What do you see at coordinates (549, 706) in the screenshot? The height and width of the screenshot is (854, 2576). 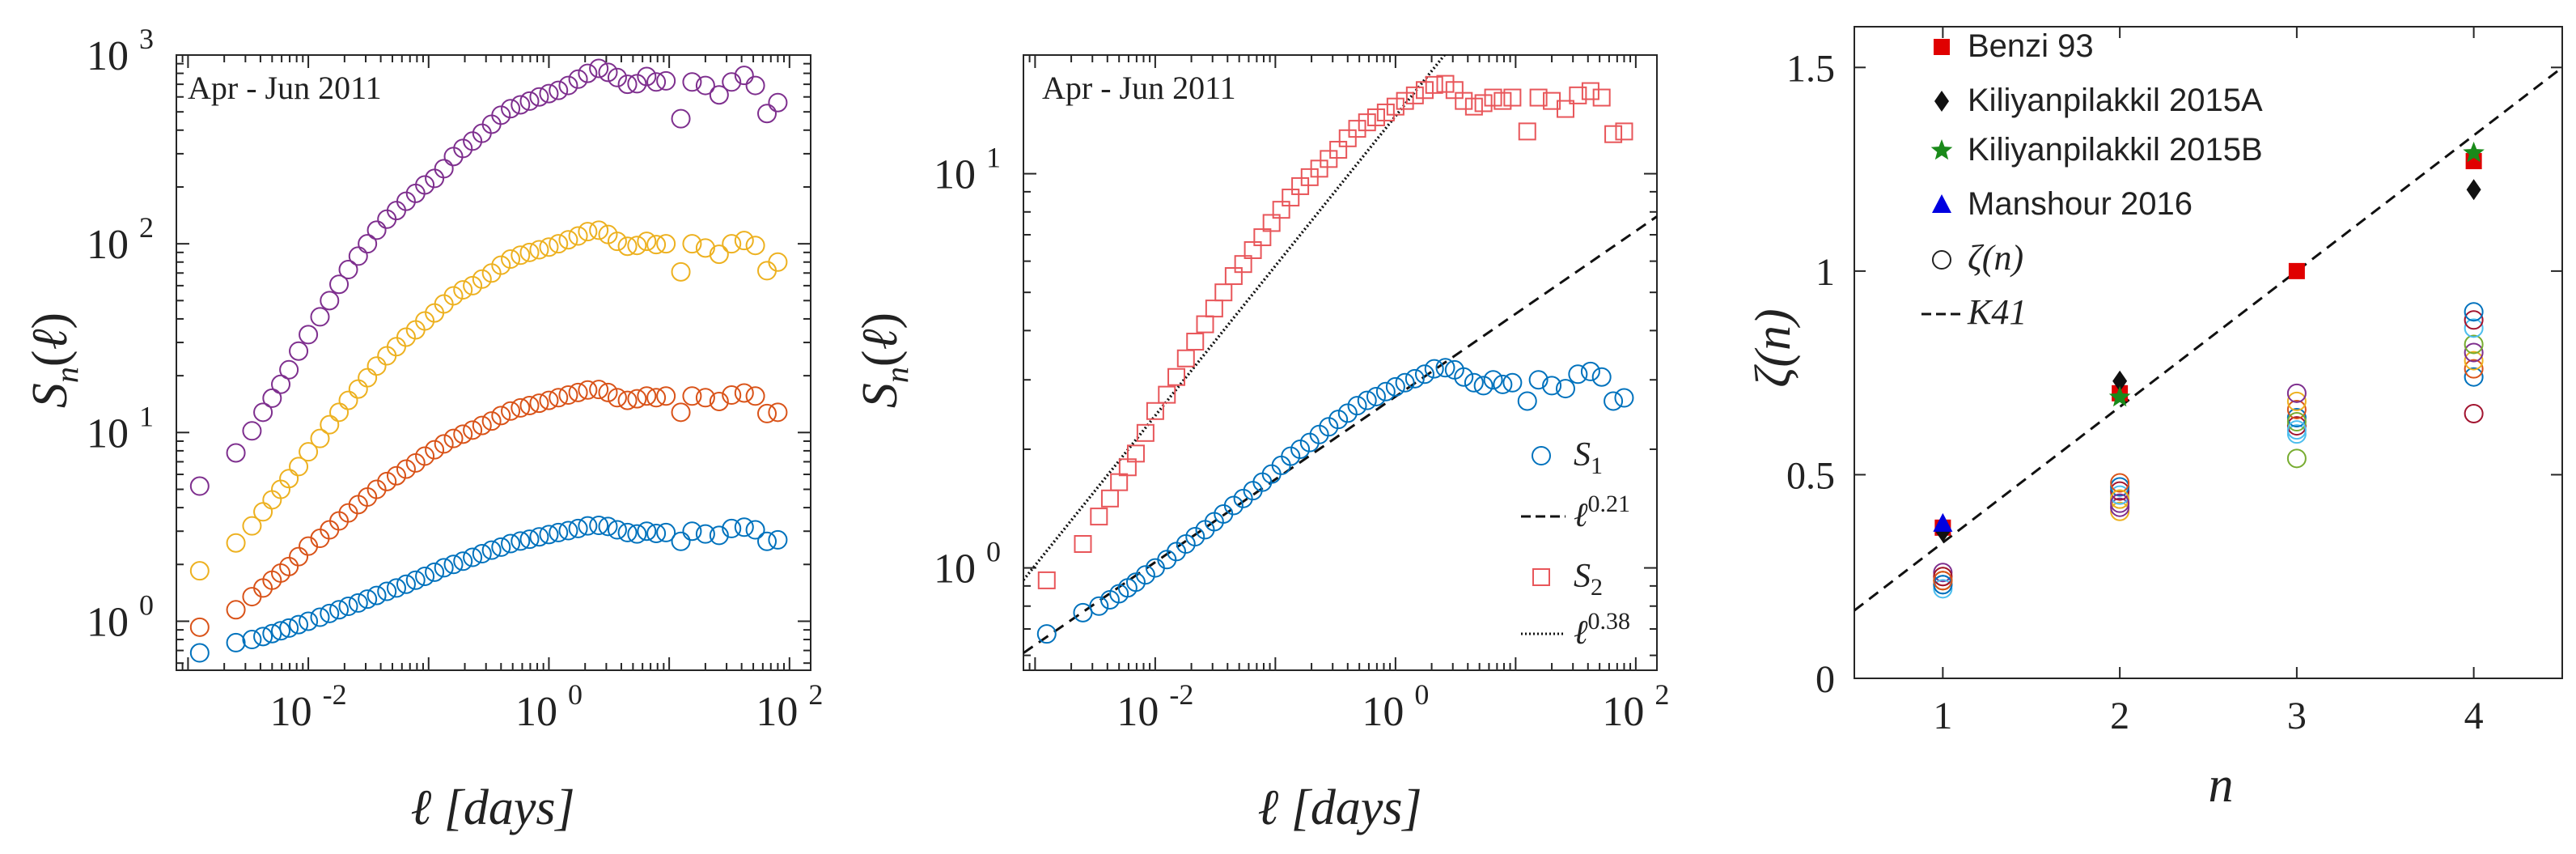 I see `panel-1-x-tick-label: 10 0` at bounding box center [549, 706].